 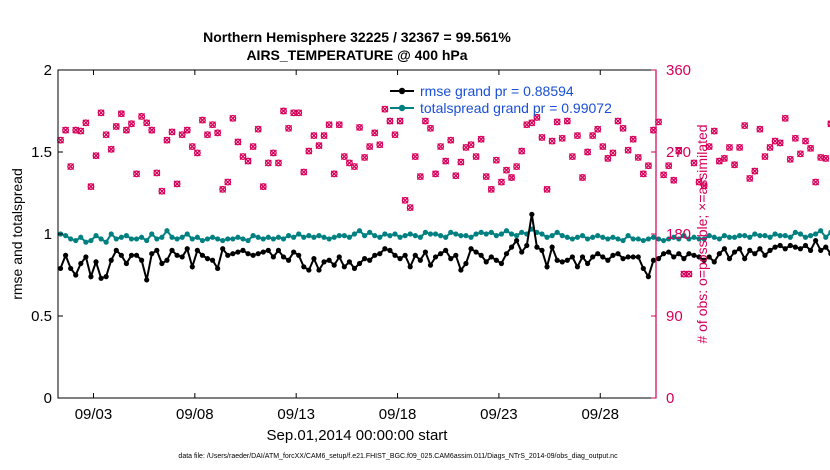 What do you see at coordinates (47, 234) in the screenshot?
I see `y-axis-left: 0 0.5 1 1.5 2` at bounding box center [47, 234].